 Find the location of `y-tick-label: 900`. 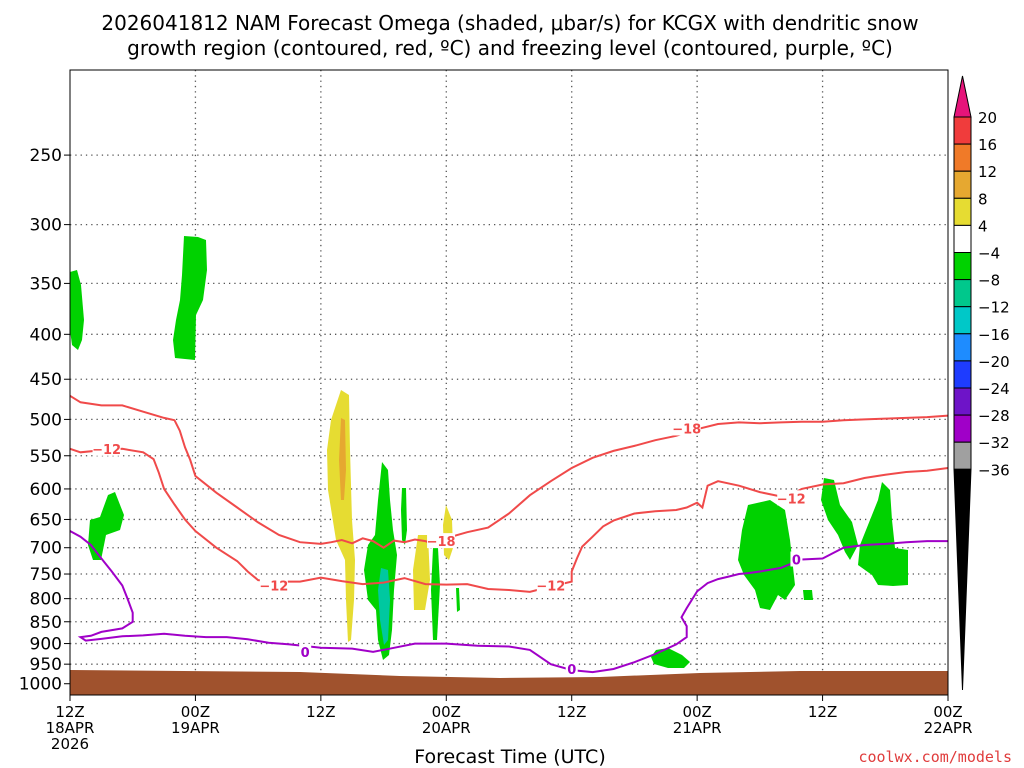

y-tick-label: 900 is located at coordinates (46, 645).